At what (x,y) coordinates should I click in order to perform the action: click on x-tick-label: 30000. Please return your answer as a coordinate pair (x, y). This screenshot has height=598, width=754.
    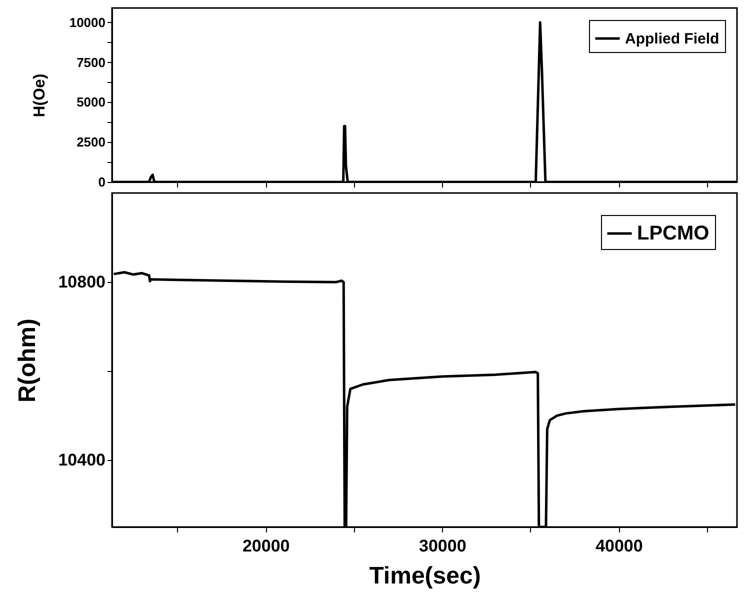
    Looking at the image, I should click on (442, 546).